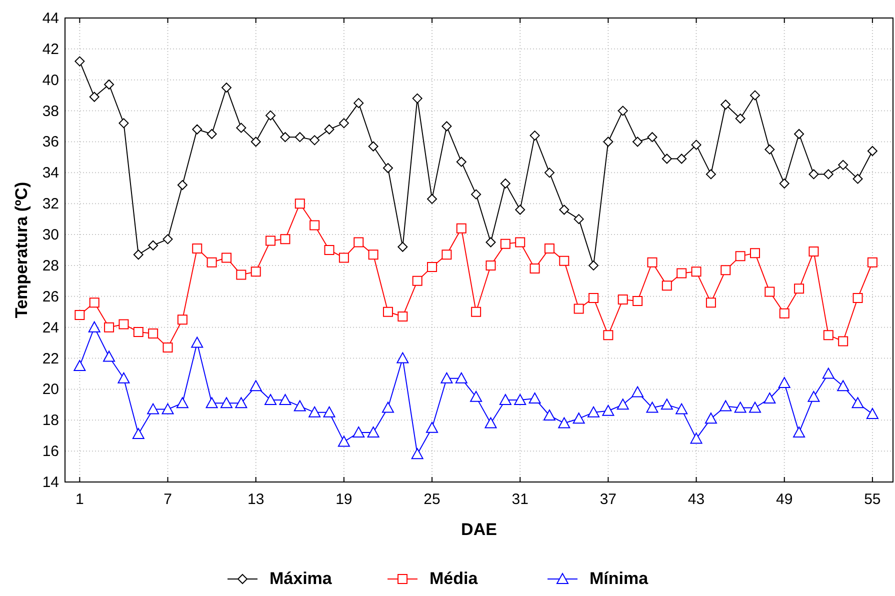  Describe the element at coordinates (50, 173) in the screenshot. I see `y-tick-label: 34` at that location.